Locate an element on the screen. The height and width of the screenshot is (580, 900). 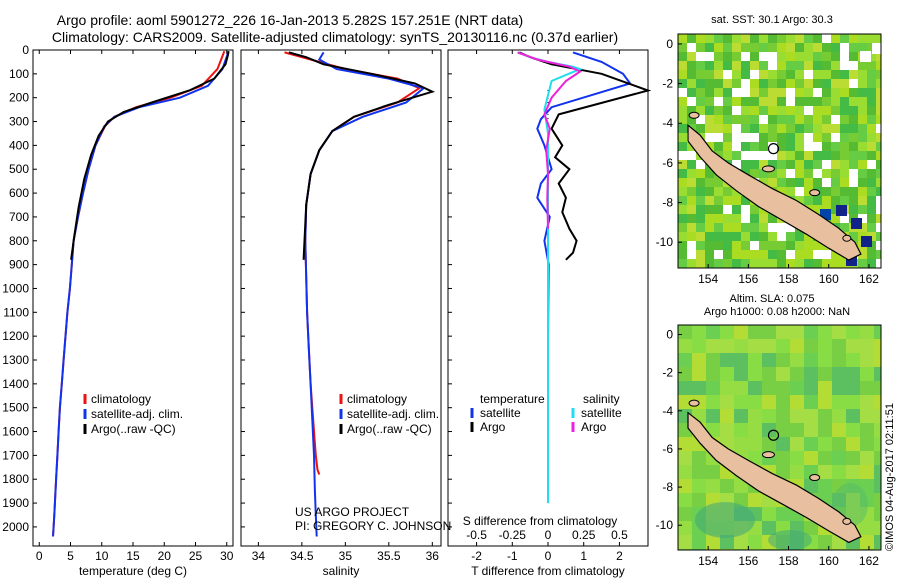
map-x-tick-label: 154 is located at coordinates (708, 279).